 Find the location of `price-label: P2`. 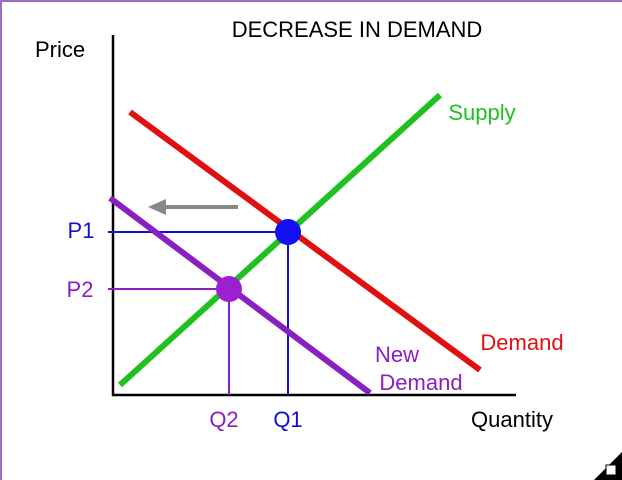

price-label: P2 is located at coordinates (80, 289).